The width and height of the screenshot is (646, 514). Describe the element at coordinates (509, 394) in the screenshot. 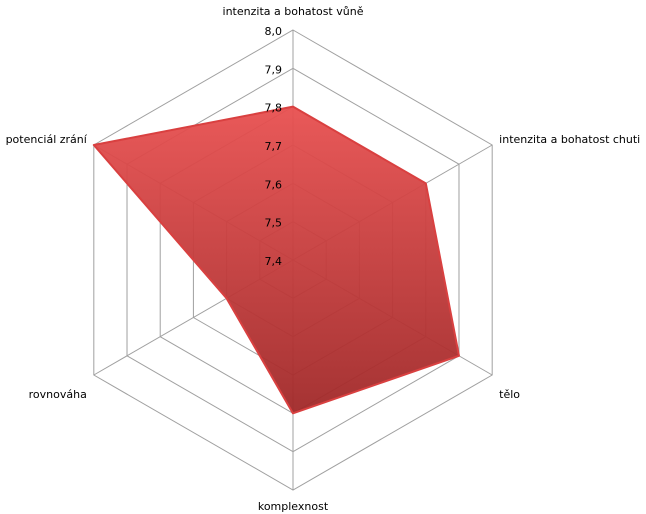

I see `category-label: tělo` at that location.